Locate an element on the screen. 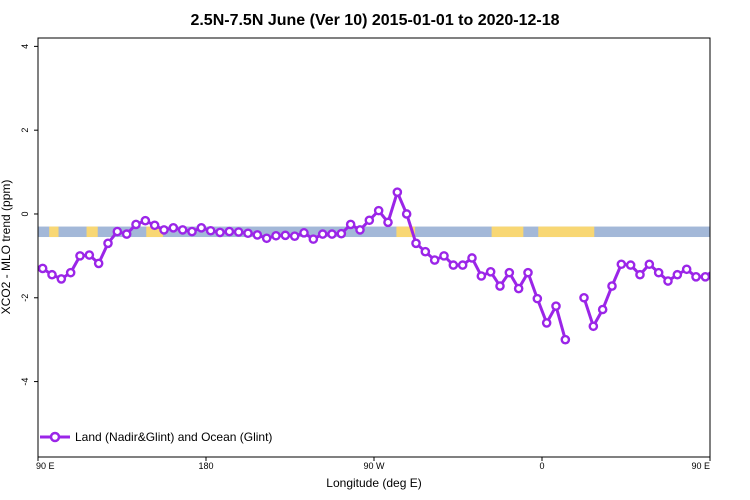 The width and height of the screenshot is (750, 500). y-tick-label: 2 is located at coordinates (25, 130).